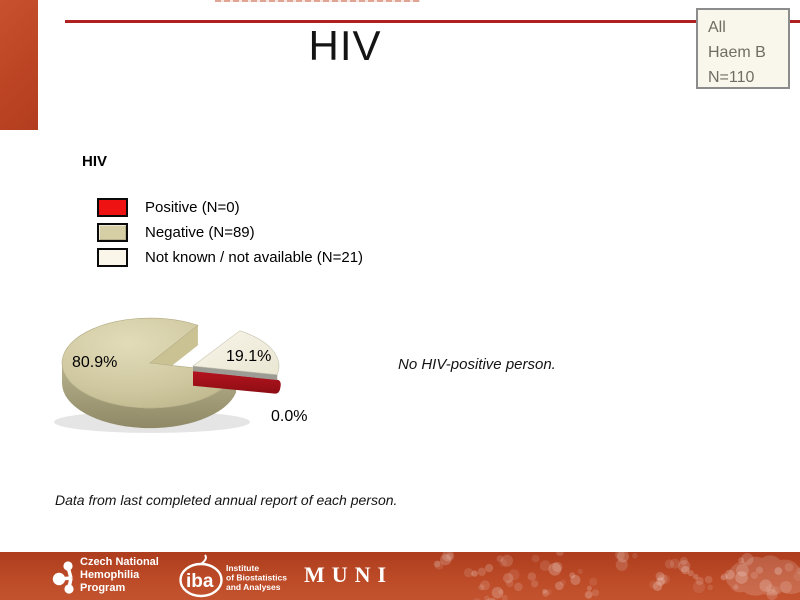 This screenshot has width=800, height=600. Describe the element at coordinates (119, 562) in the screenshot. I see `org1-line: Czech National` at that location.